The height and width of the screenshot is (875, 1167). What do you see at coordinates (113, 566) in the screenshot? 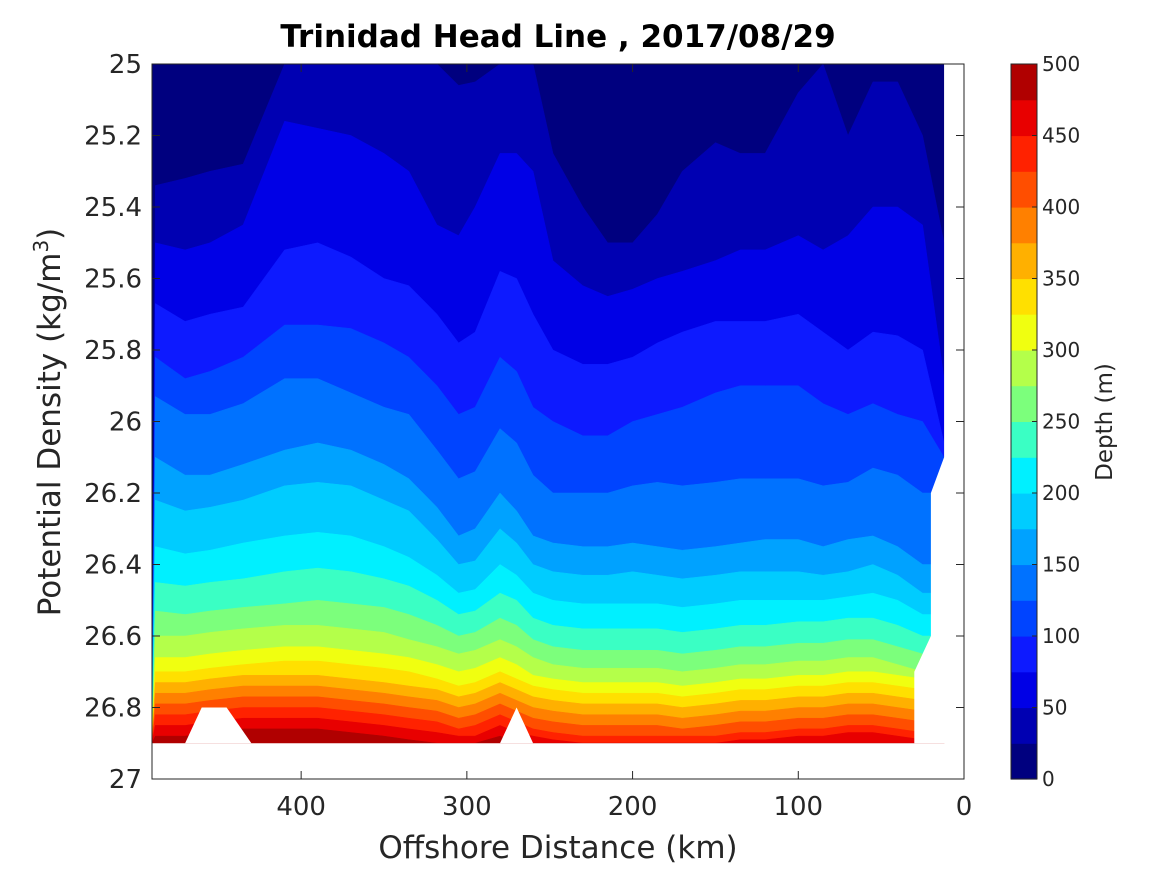
I see `y-tick-label: 26.4` at bounding box center [113, 566].